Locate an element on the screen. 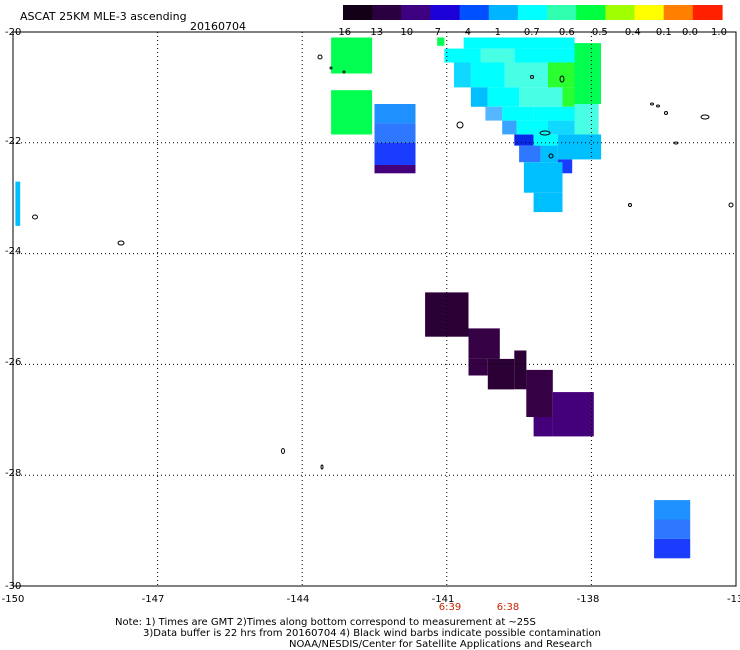 The height and width of the screenshot is (650, 740). longitude-labels: -150 -147 -144 -141 -138 -13 is located at coordinates (371, 599).